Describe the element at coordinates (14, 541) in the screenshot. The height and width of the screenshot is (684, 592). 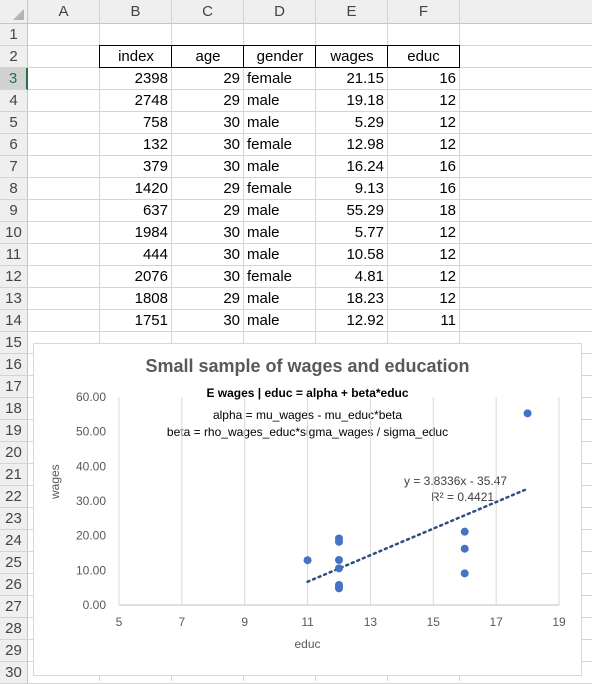
I see `row-header-24: 24` at that location.